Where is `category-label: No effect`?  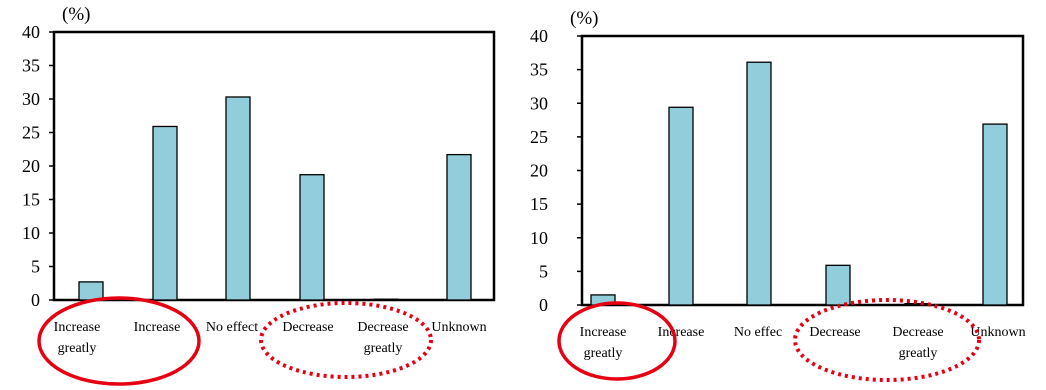
category-label: No effect is located at coordinates (232, 327).